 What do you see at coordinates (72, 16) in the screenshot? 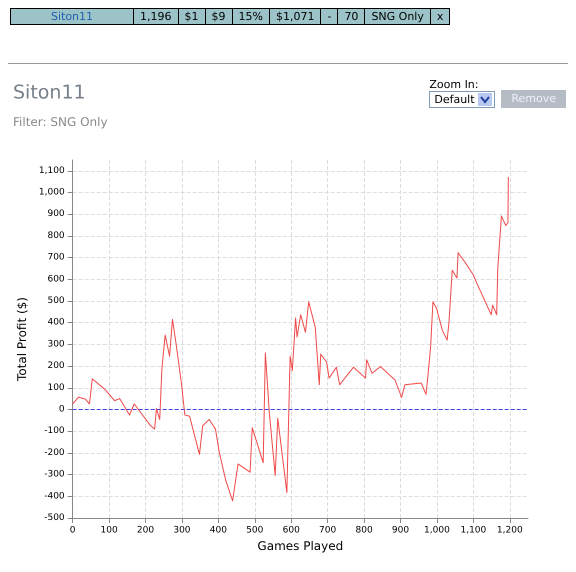
I see `text: Siton11` at bounding box center [72, 16].